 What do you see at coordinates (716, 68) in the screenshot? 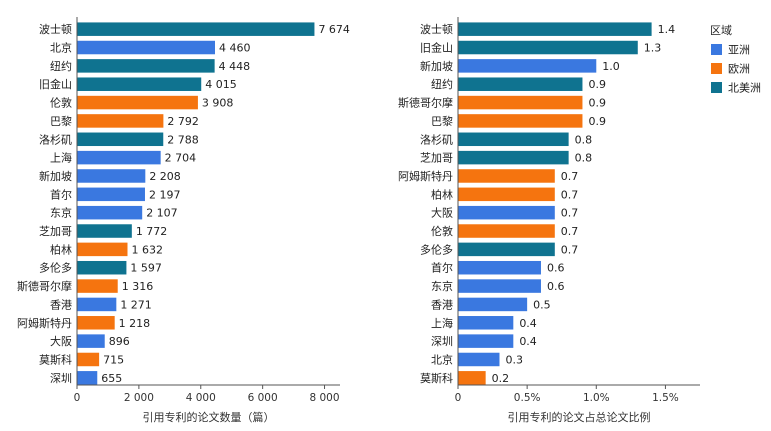
I see `legend-swatch-europe` at bounding box center [716, 68].